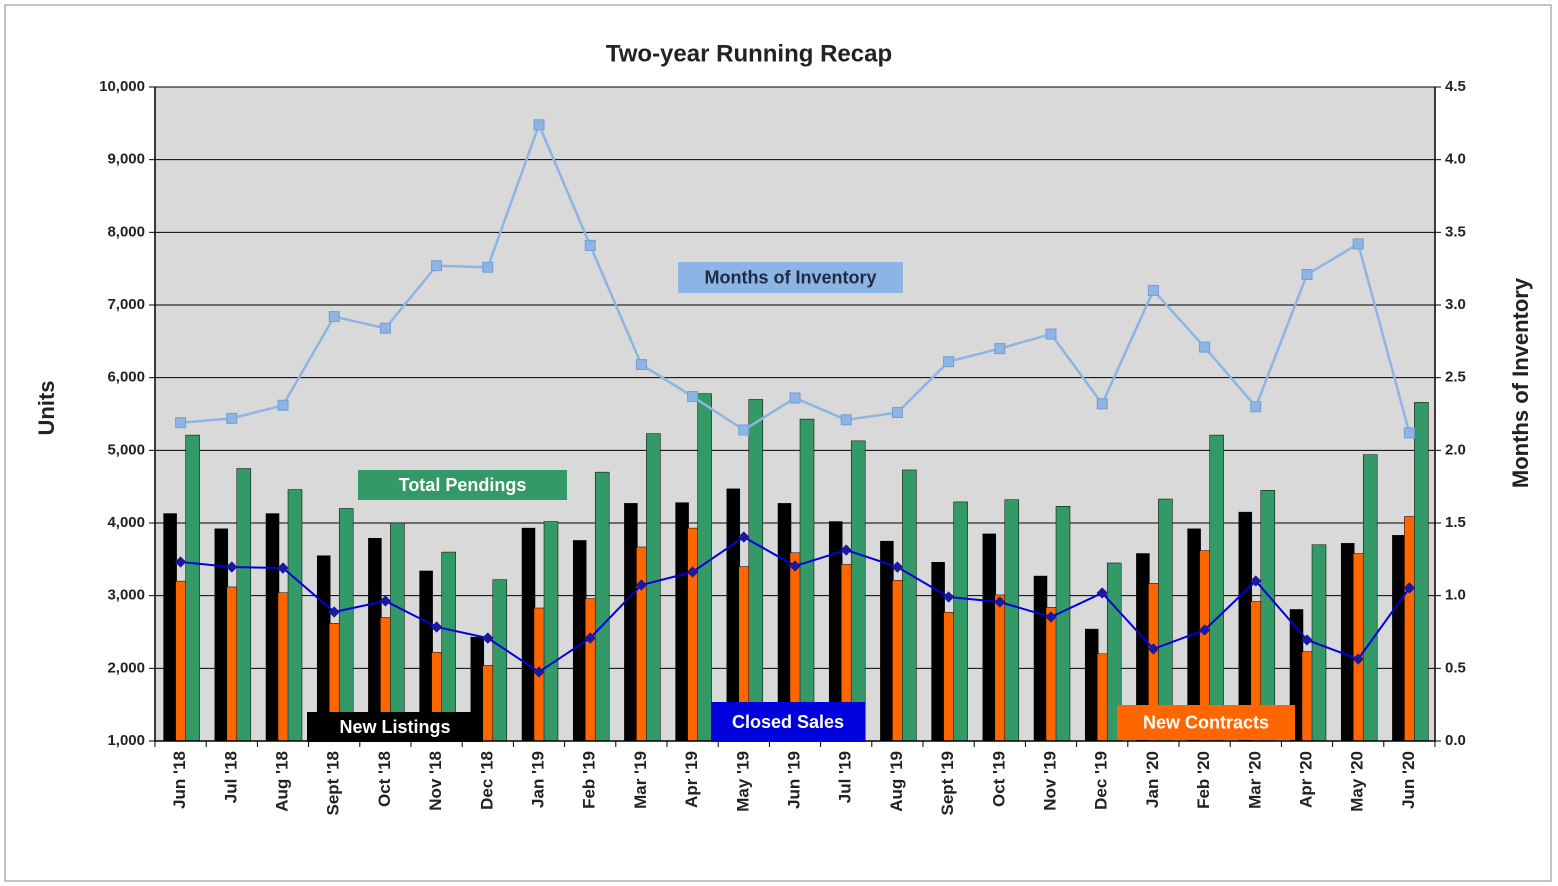 The image size is (1558, 886). Describe the element at coordinates (998, 779) in the screenshot. I see `x-tick-label: Oct '19` at that location.